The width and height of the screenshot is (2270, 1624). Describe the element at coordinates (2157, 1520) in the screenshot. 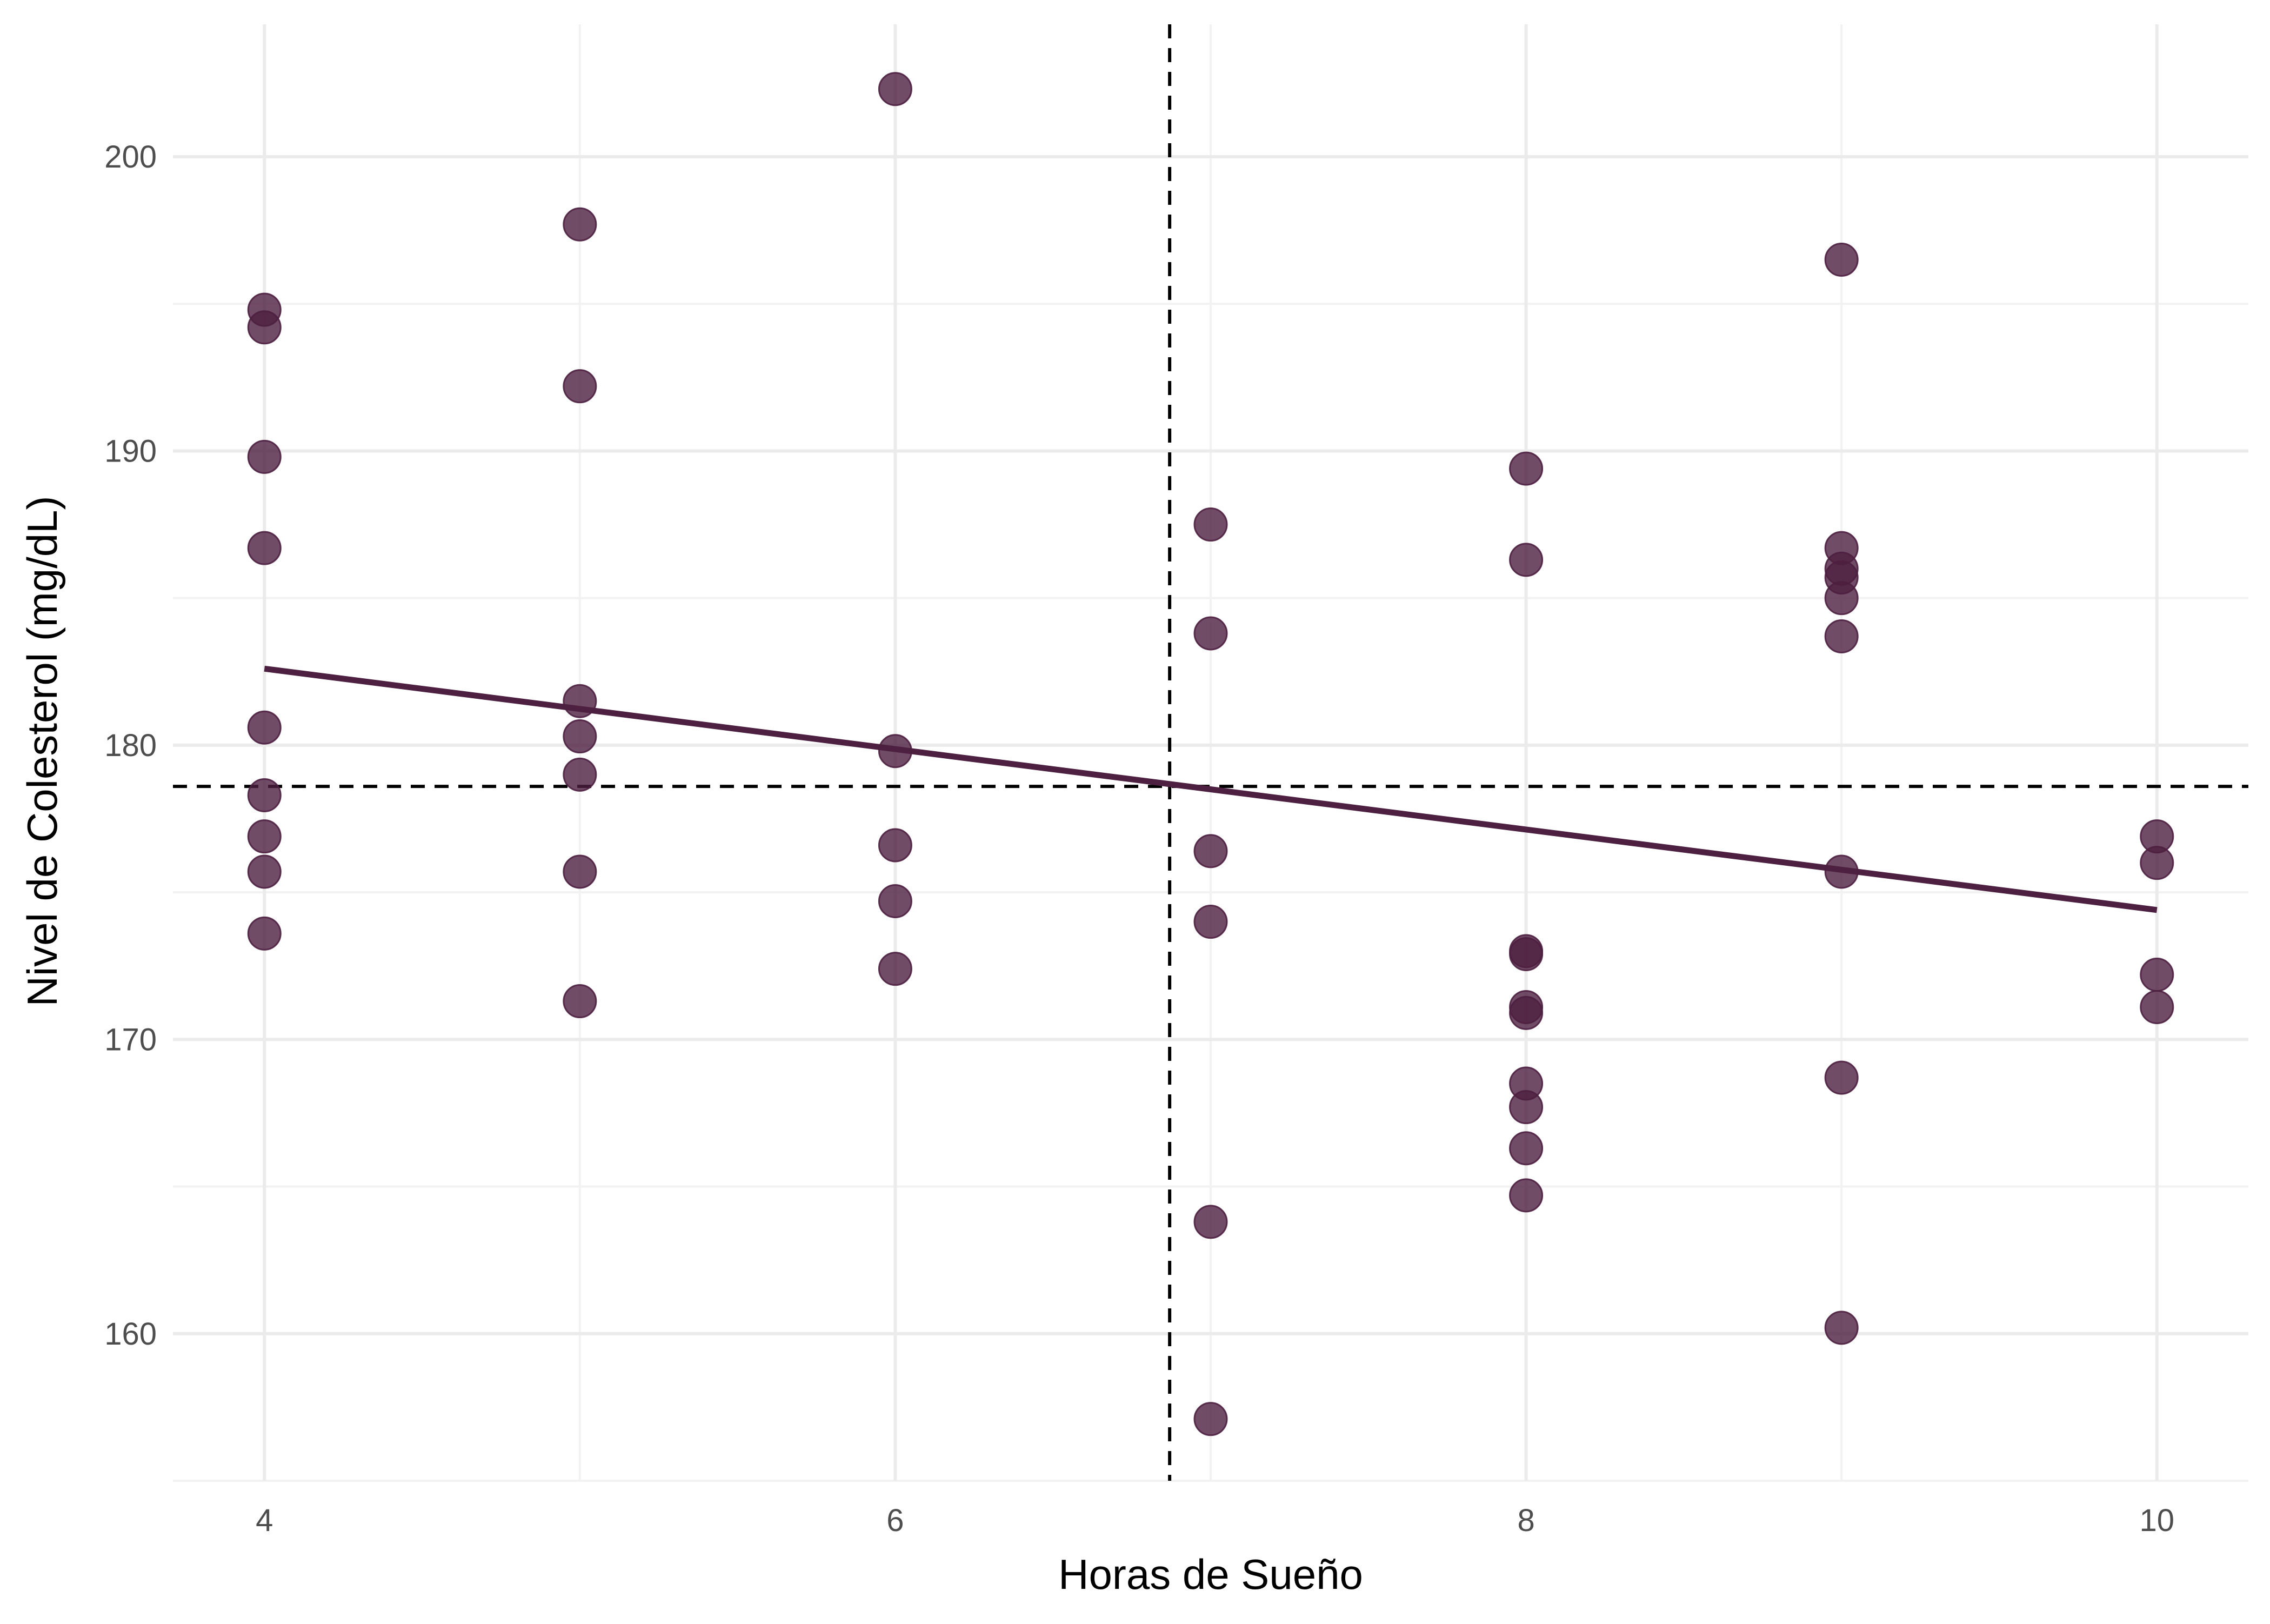

I see `x-tick-label: 10` at that location.